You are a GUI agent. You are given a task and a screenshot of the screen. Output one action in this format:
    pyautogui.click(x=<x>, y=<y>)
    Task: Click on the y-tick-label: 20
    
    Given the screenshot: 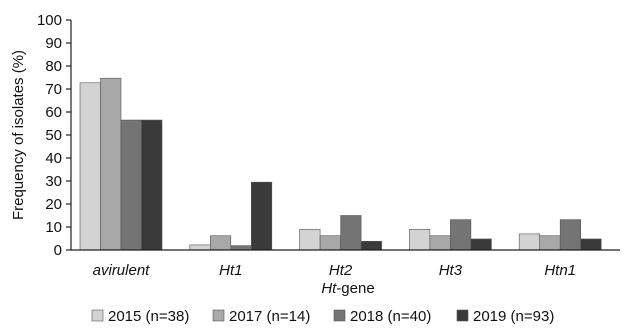 What is the action you would take?
    pyautogui.click(x=53, y=204)
    